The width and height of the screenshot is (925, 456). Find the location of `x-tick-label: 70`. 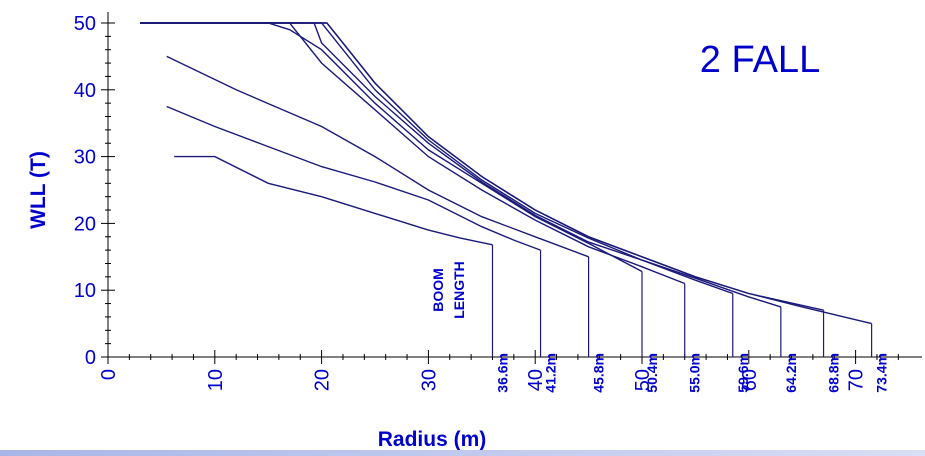

x-tick-label: 70 is located at coordinates (857, 380).